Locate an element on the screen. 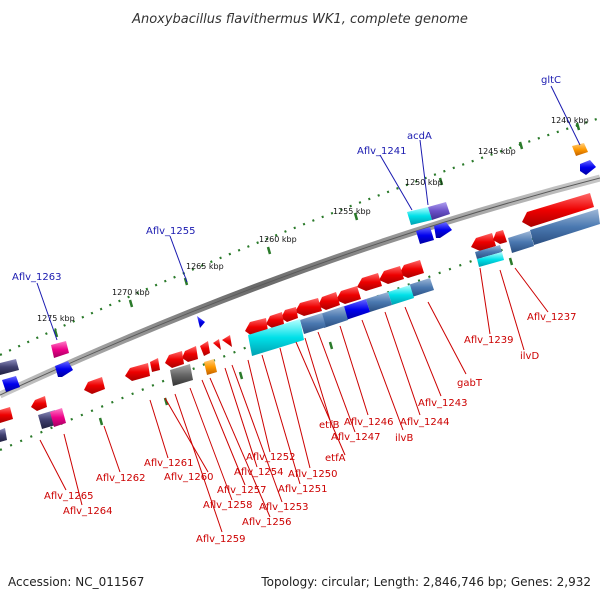 Image resolution: width=600 pixels, height=600 pixels. gene-label: Aflv_1265 is located at coordinates (69, 496).